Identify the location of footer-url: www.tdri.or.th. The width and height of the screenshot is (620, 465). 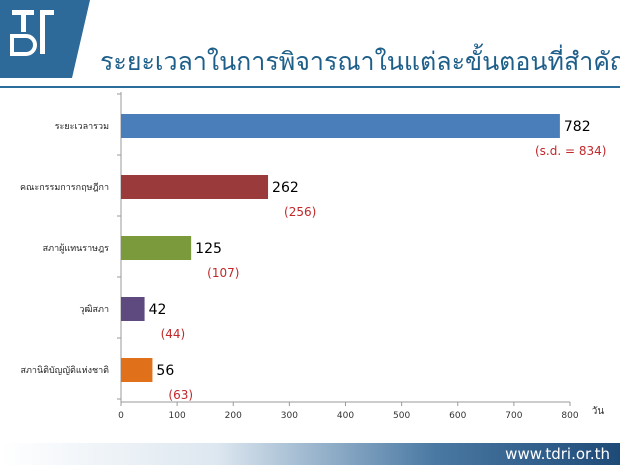
(557, 454).